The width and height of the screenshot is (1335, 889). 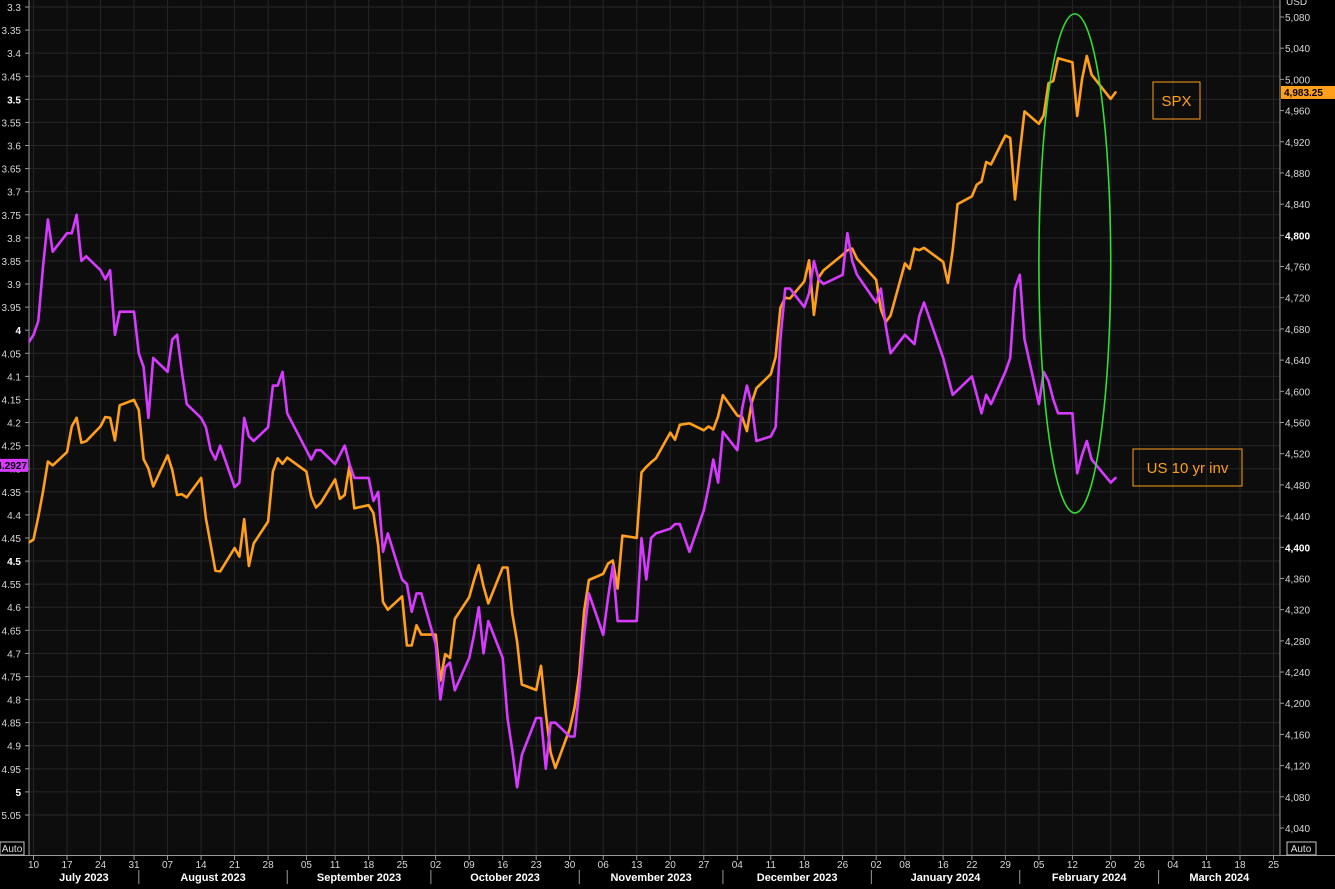 I want to click on x-axis-month-label: November 2023, so click(x=650, y=878).